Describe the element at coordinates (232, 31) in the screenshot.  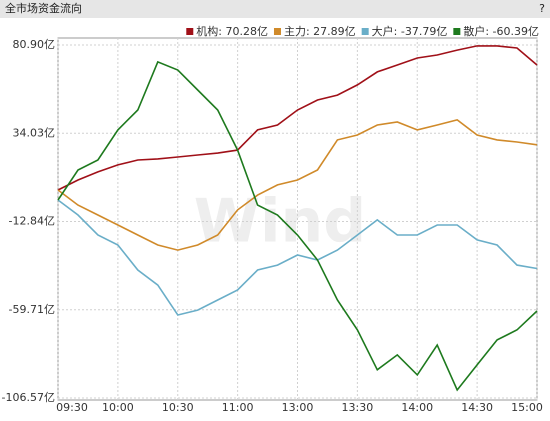
I see `legend-label: 机构: 70.28亿` at that location.